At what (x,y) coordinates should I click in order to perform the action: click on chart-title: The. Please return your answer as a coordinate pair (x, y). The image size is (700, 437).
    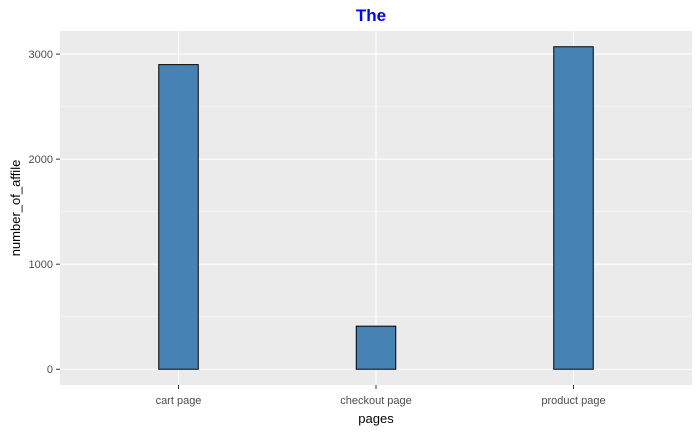
    Looking at the image, I should click on (371, 15).